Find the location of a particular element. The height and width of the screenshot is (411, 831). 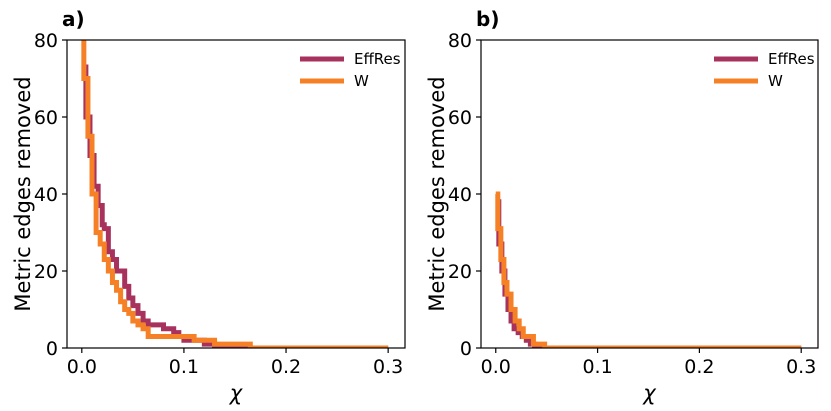

series-line-w is located at coordinates (648, 269).